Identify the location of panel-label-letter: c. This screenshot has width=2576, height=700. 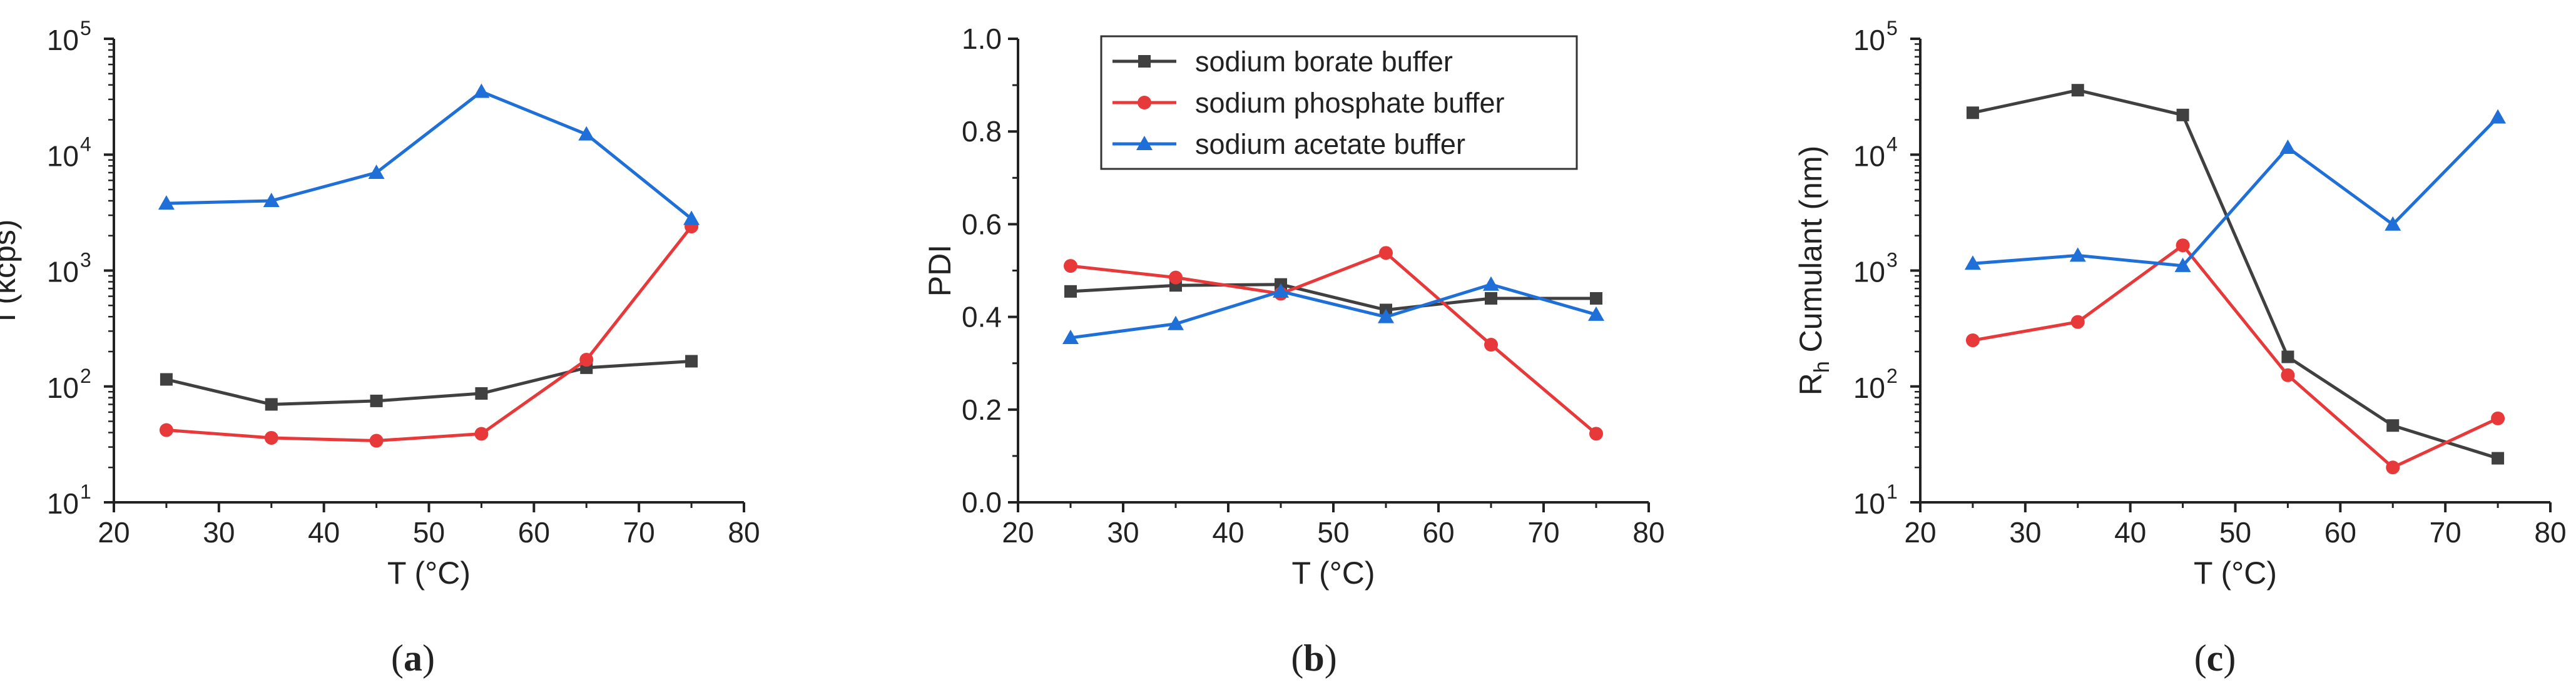
(2215, 658).